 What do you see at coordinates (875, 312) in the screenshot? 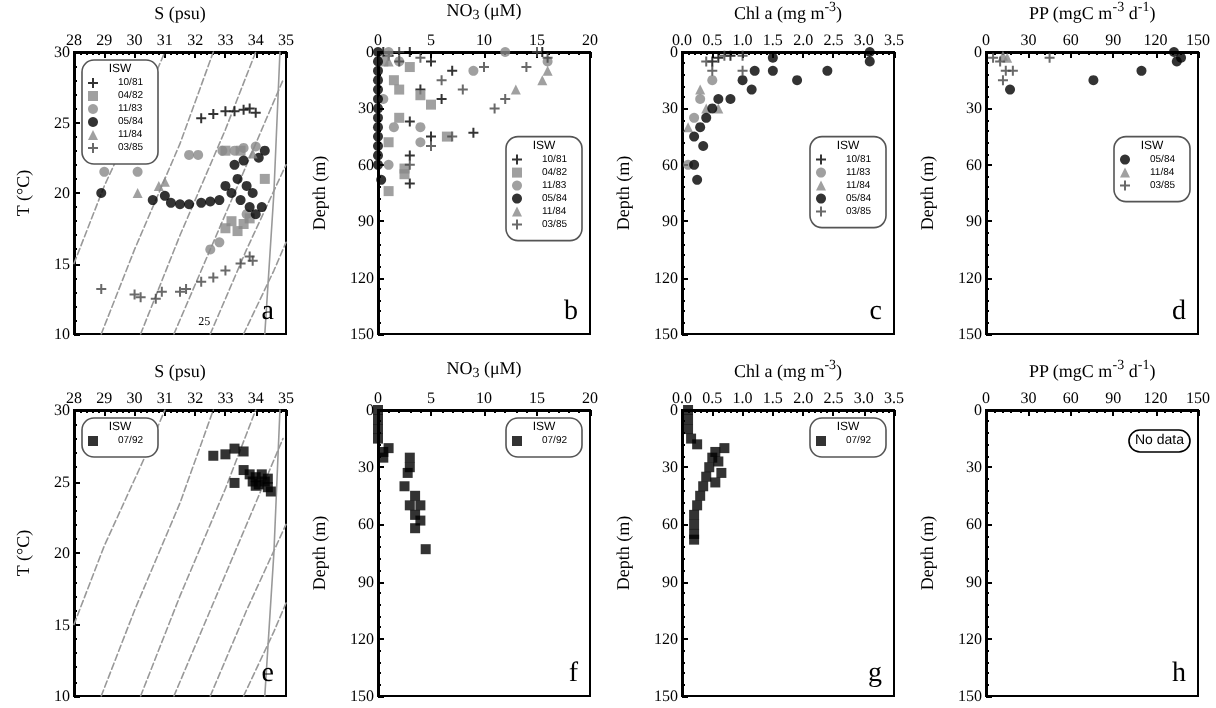
I see `annotation: c` at bounding box center [875, 312].